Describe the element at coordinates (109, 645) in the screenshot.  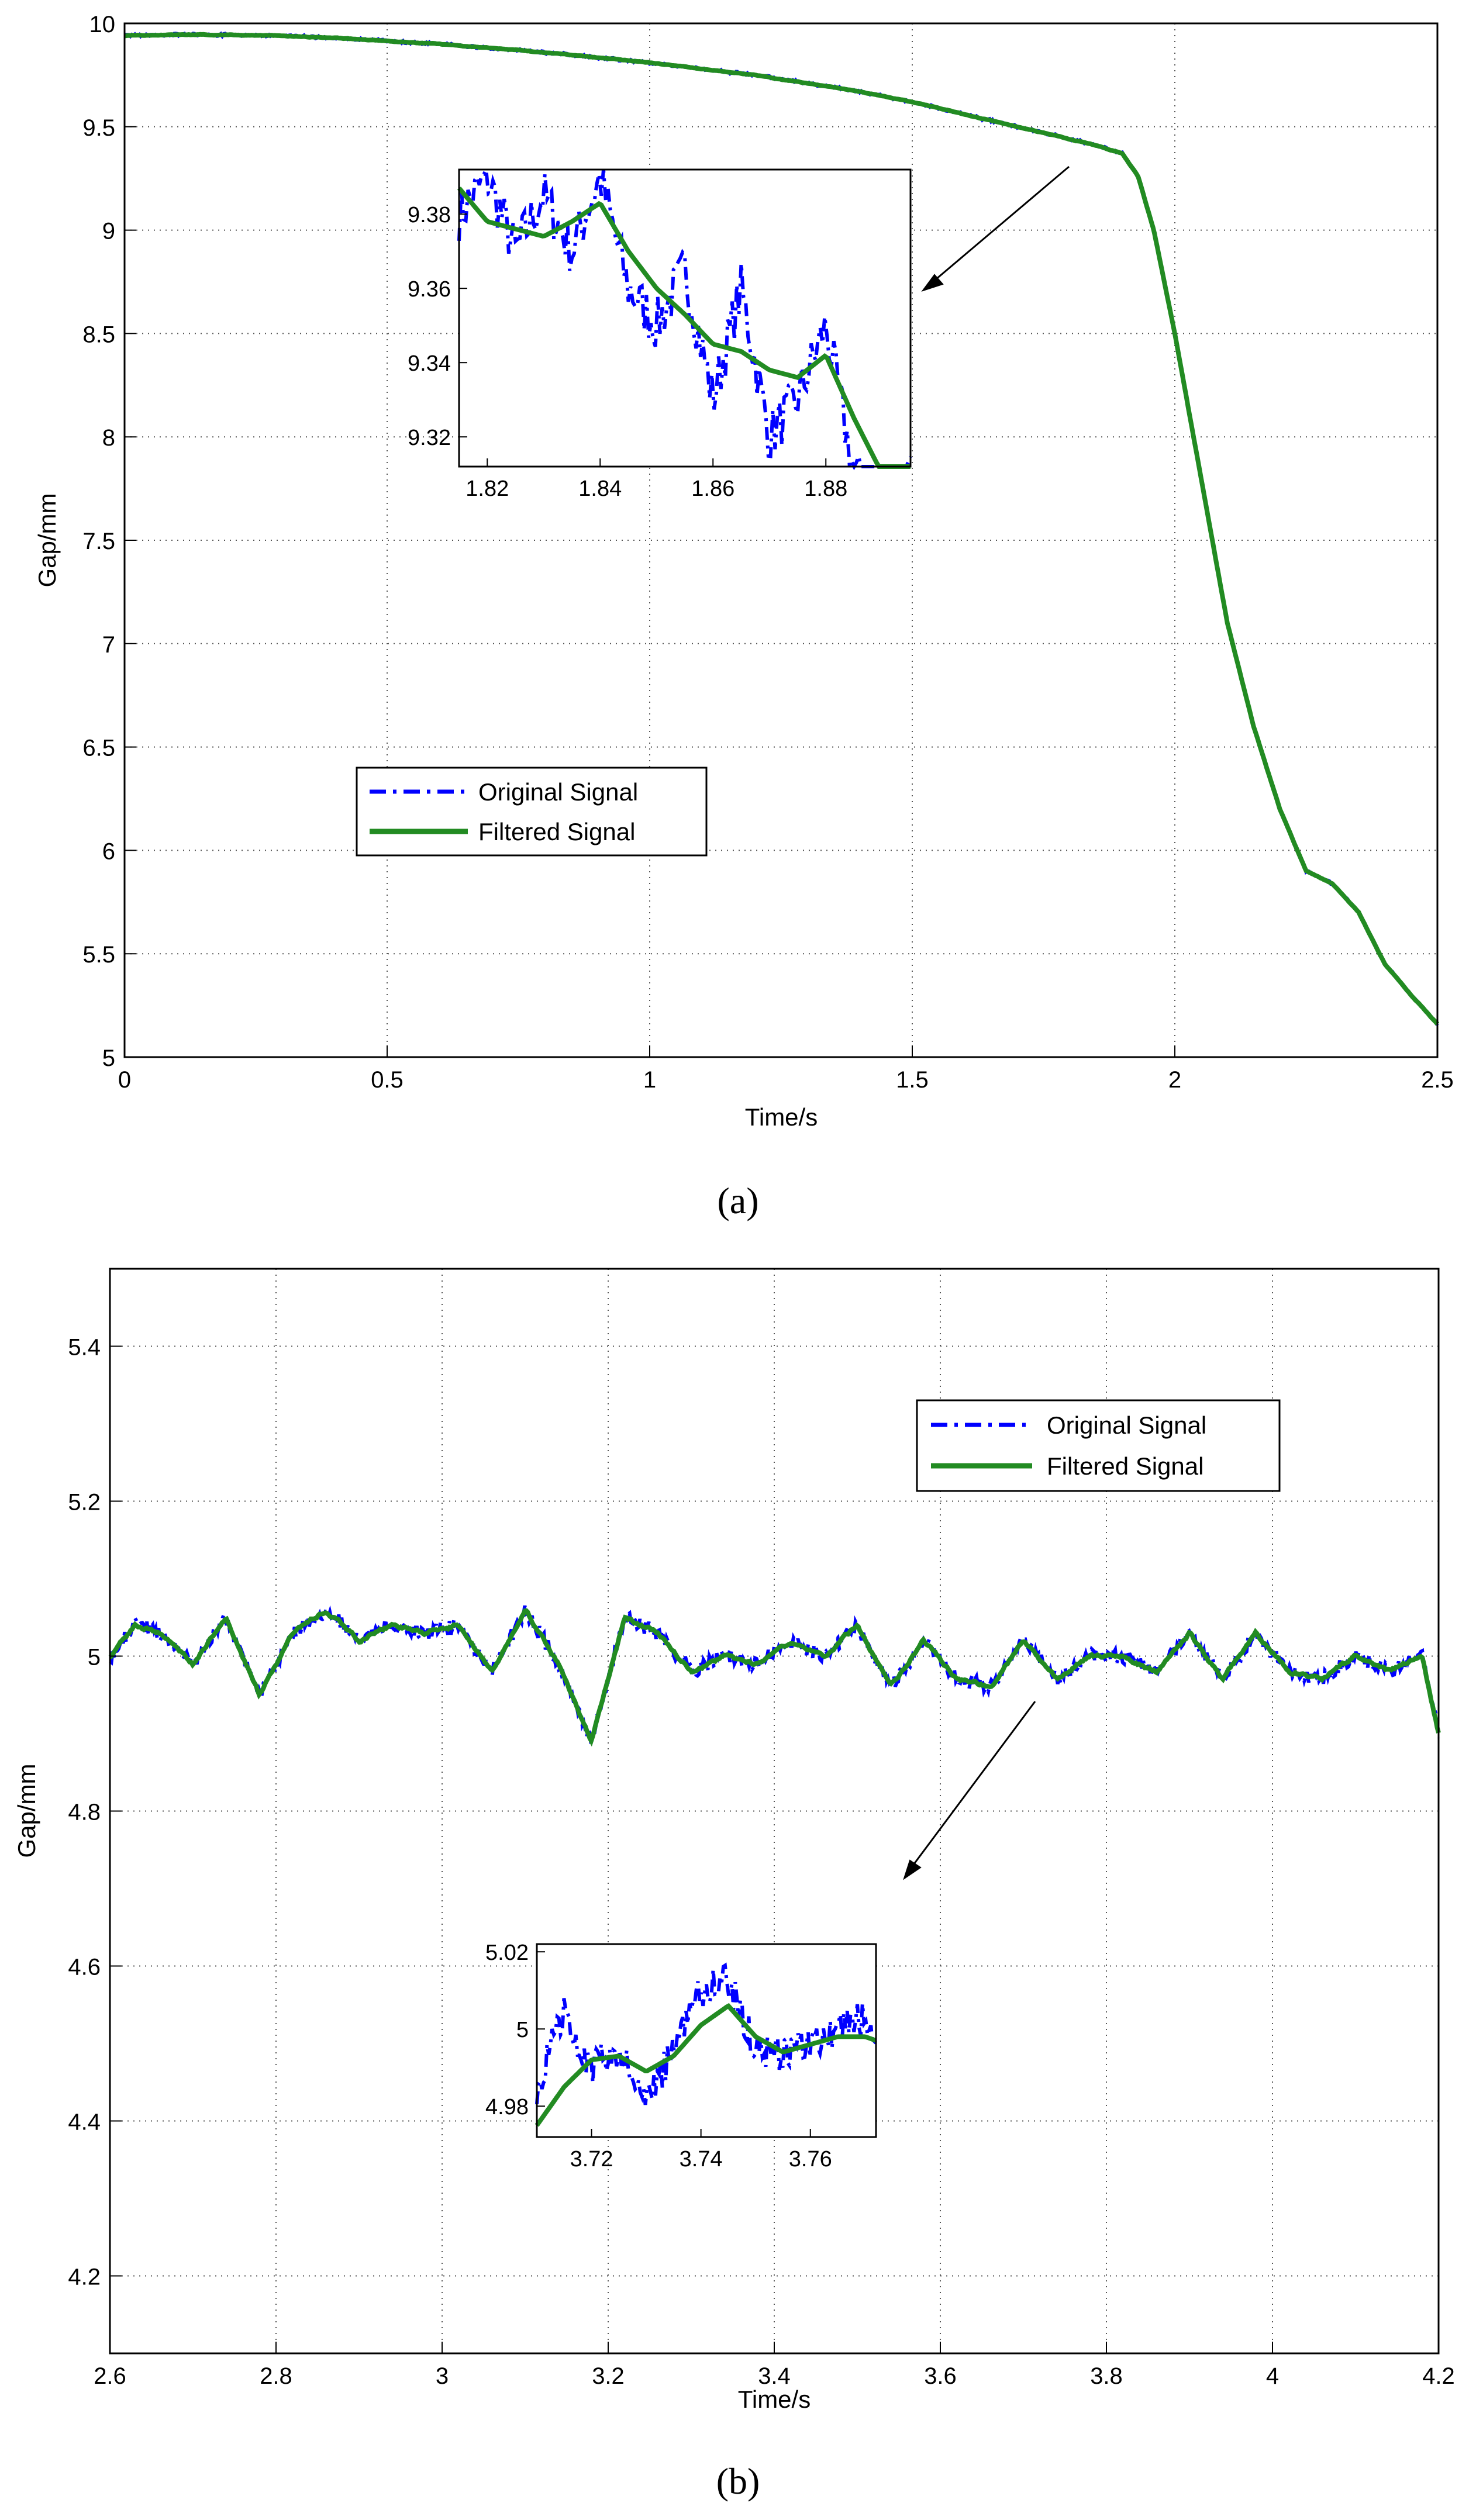
I see `chart-a-ytick-label: 7` at that location.